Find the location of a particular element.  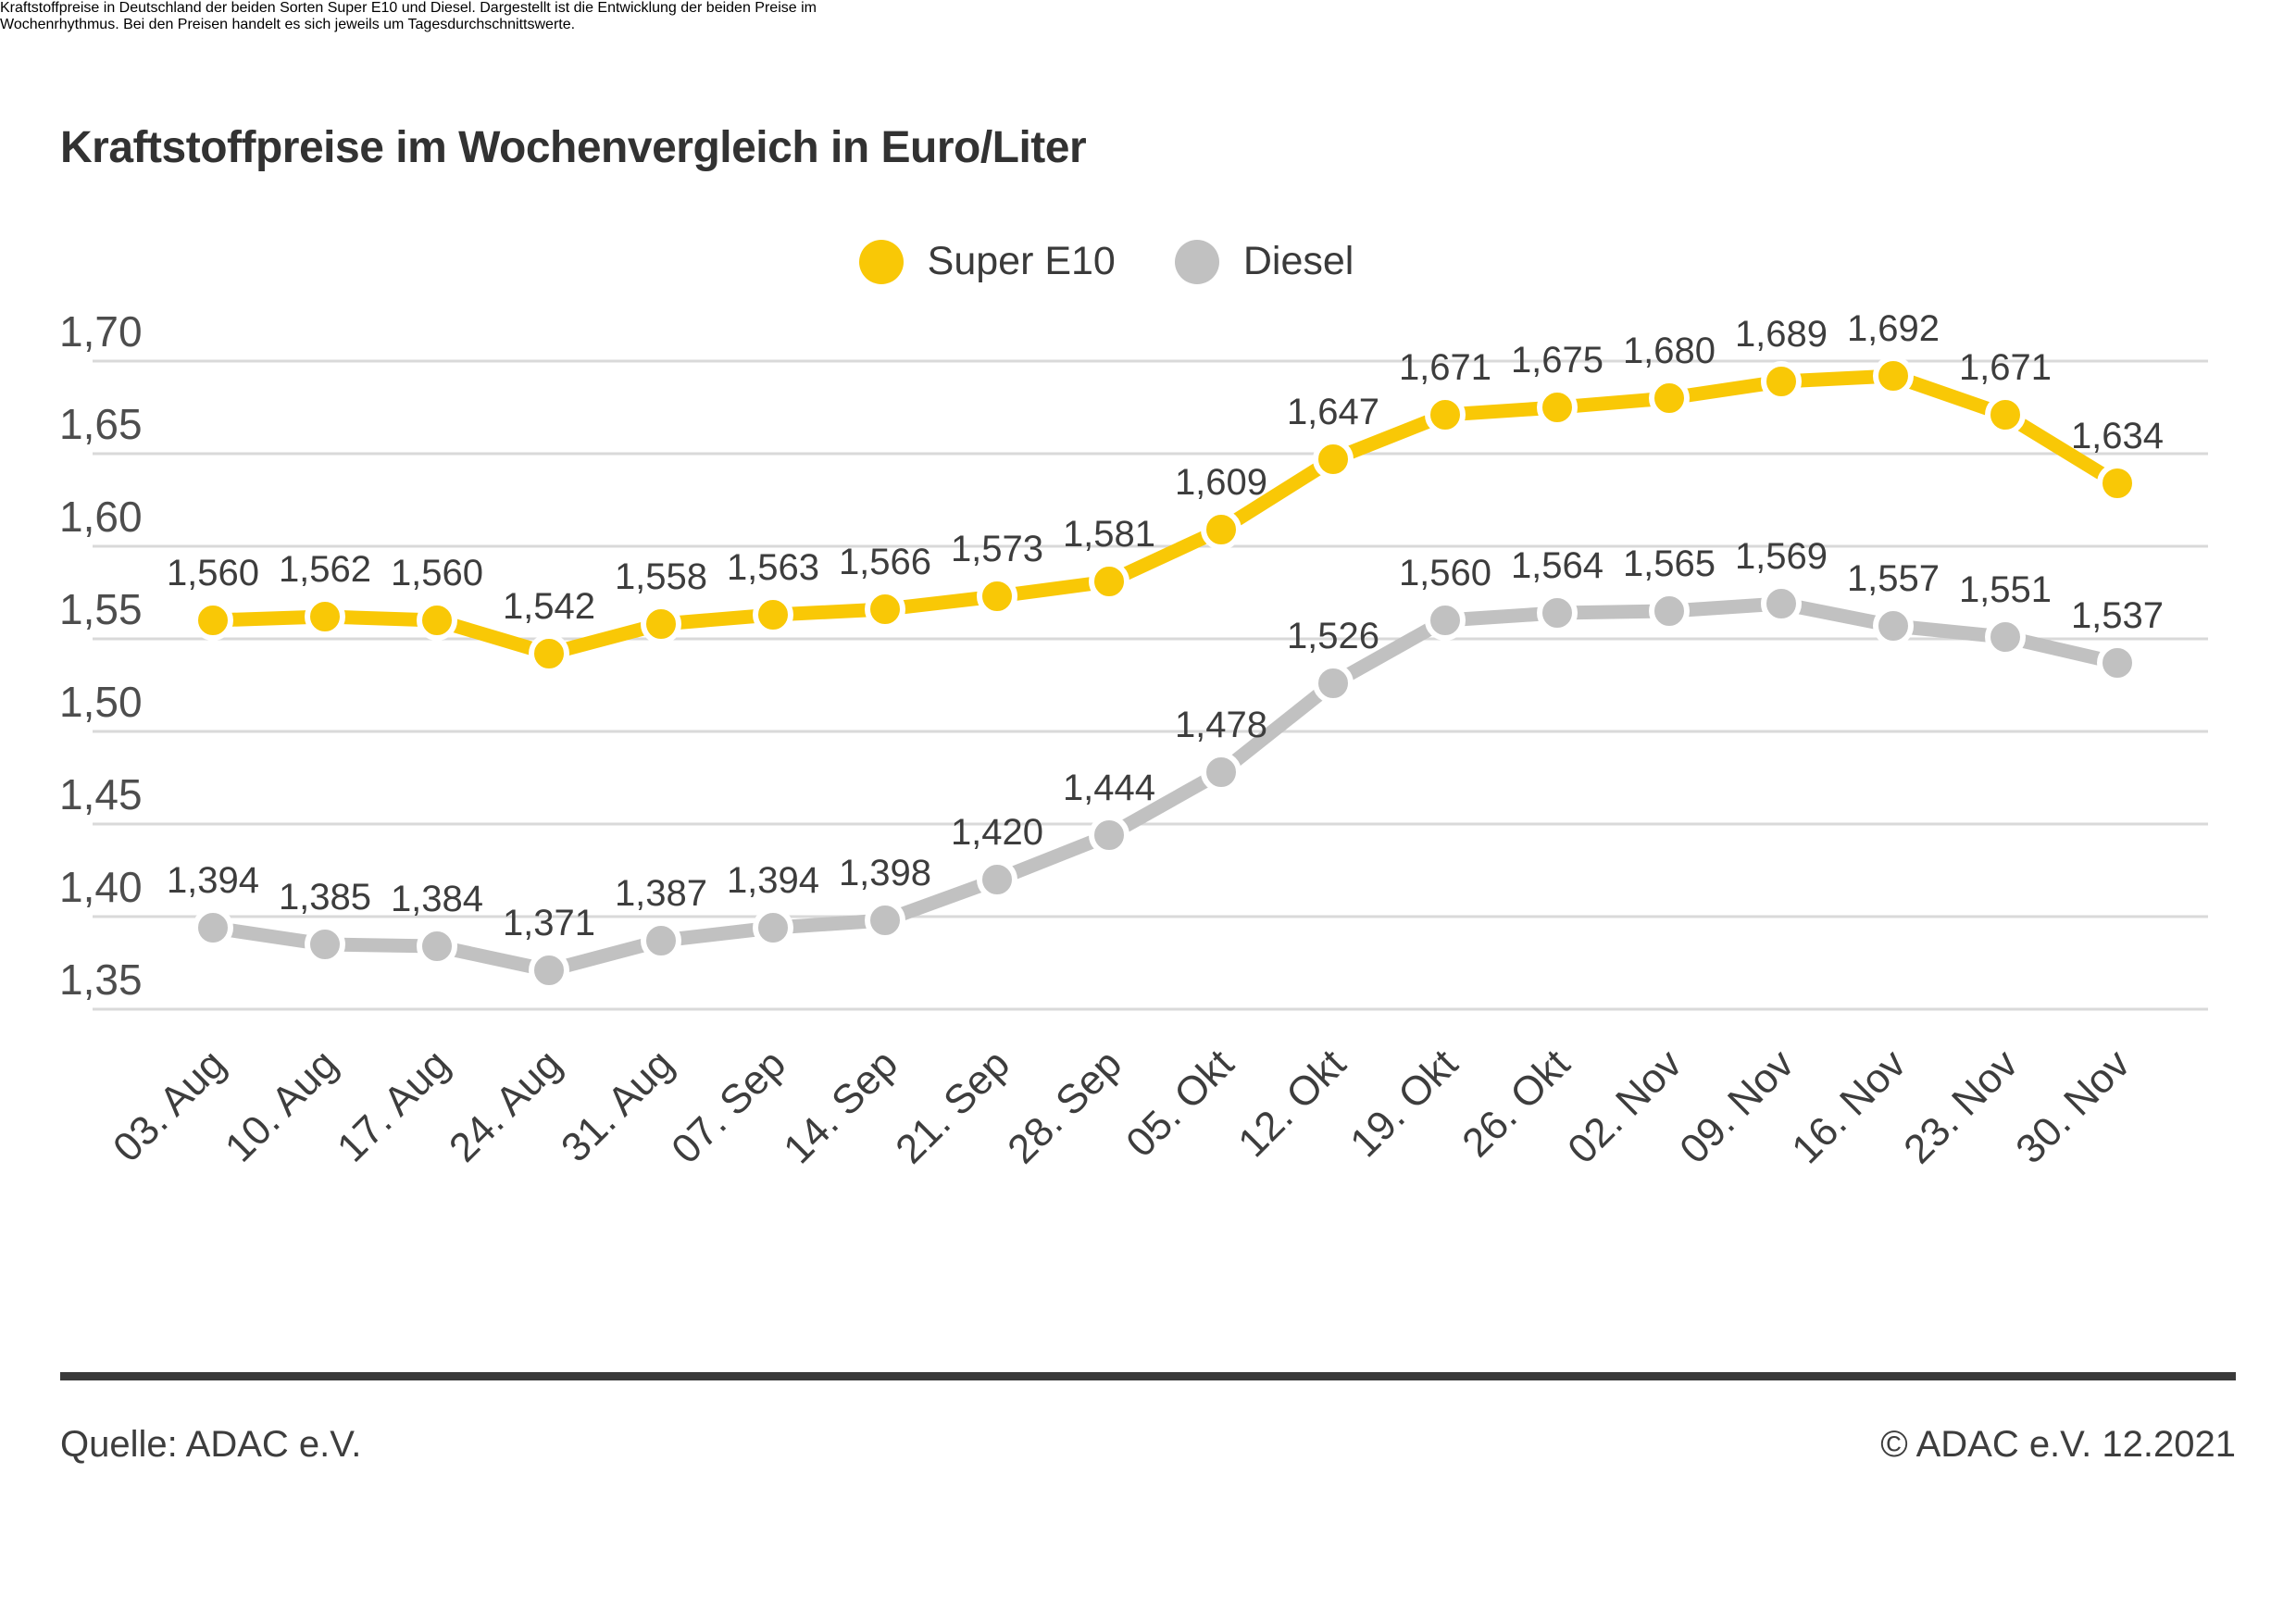

x-tick-label: 19. Okt is located at coordinates (1403, 1103).